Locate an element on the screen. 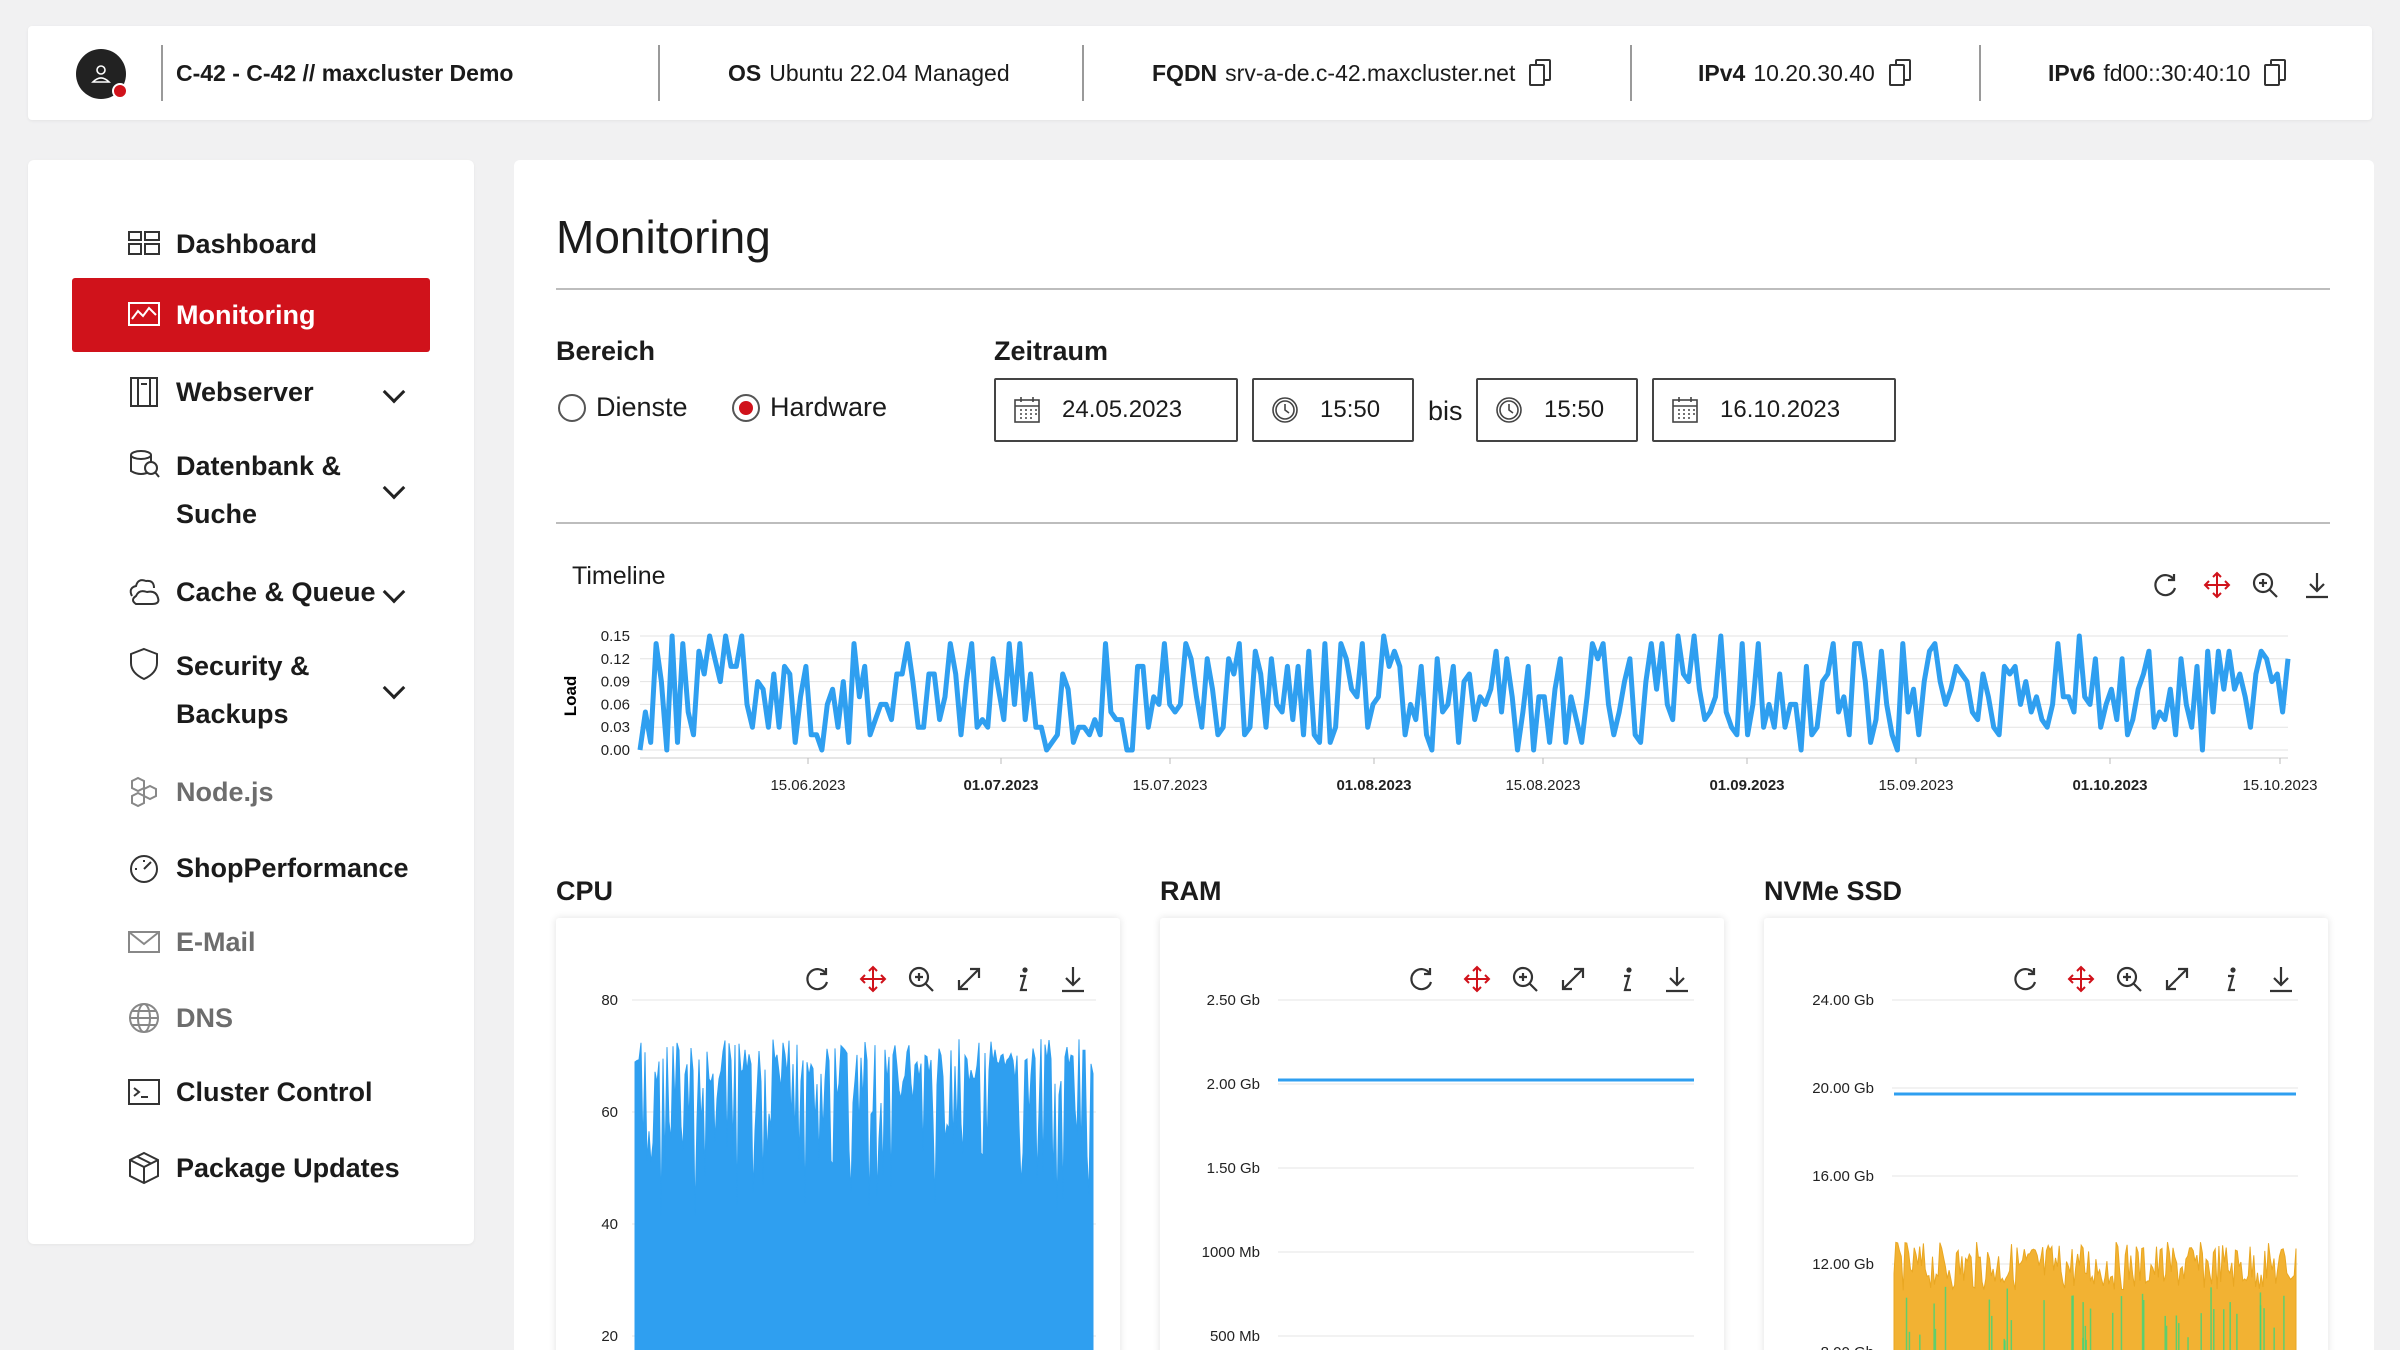  y-tick-label: 16.00 Gb is located at coordinates (1843, 1176).